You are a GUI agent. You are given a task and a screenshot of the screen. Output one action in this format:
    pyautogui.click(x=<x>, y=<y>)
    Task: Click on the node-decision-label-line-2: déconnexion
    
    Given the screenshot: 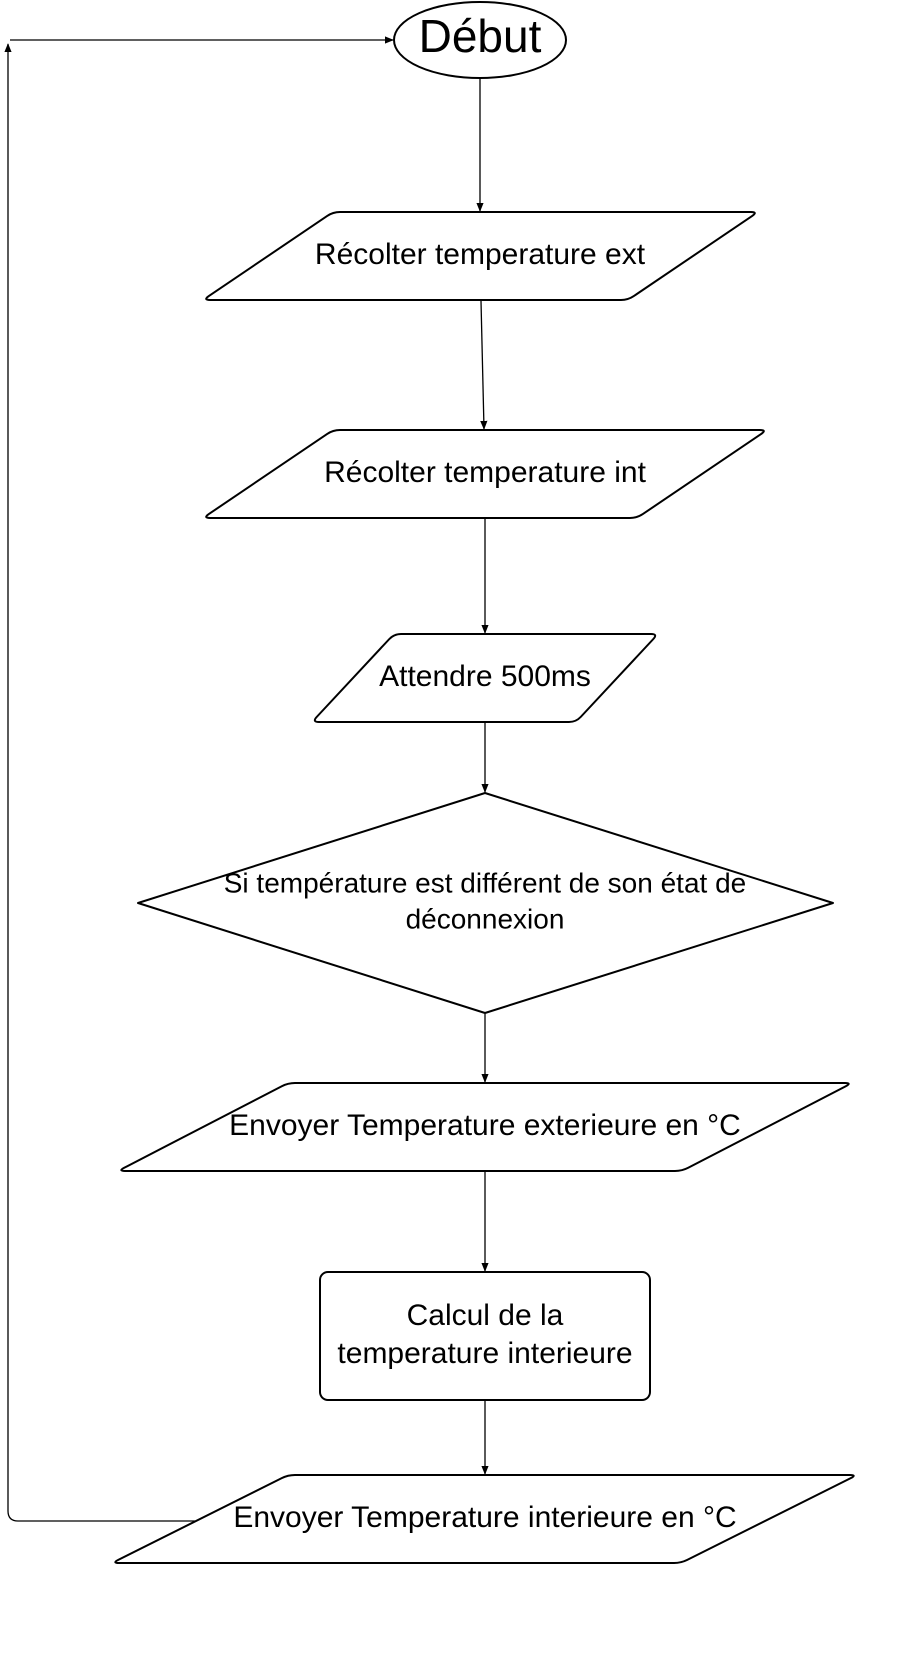 What is the action you would take?
    pyautogui.click(x=485, y=918)
    